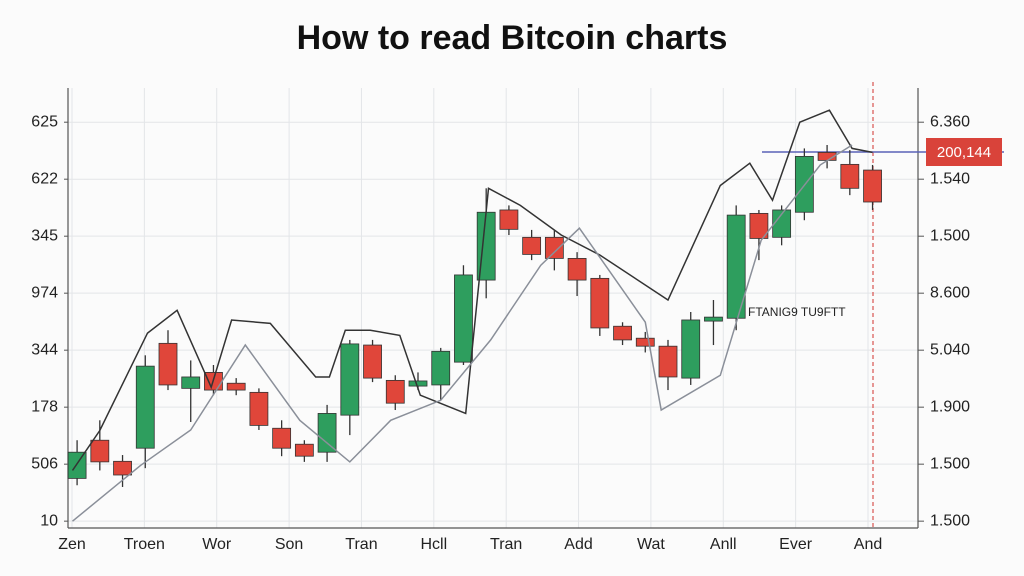 Image resolution: width=1024 pixels, height=576 pixels. What do you see at coordinates (289, 544) in the screenshot?
I see `x-tick-label: Son` at bounding box center [289, 544].